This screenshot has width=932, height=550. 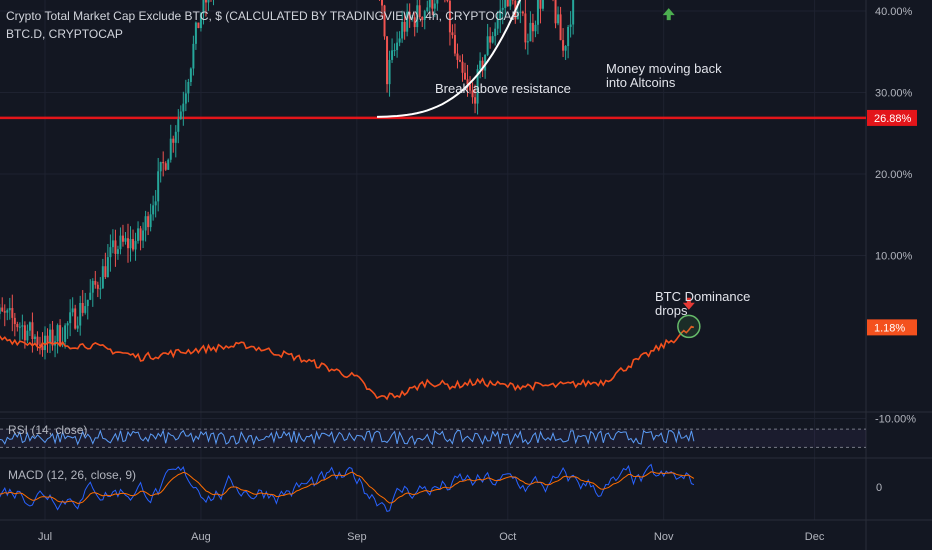 What do you see at coordinates (668, 14) in the screenshot?
I see `up-arrow-icon` at bounding box center [668, 14].